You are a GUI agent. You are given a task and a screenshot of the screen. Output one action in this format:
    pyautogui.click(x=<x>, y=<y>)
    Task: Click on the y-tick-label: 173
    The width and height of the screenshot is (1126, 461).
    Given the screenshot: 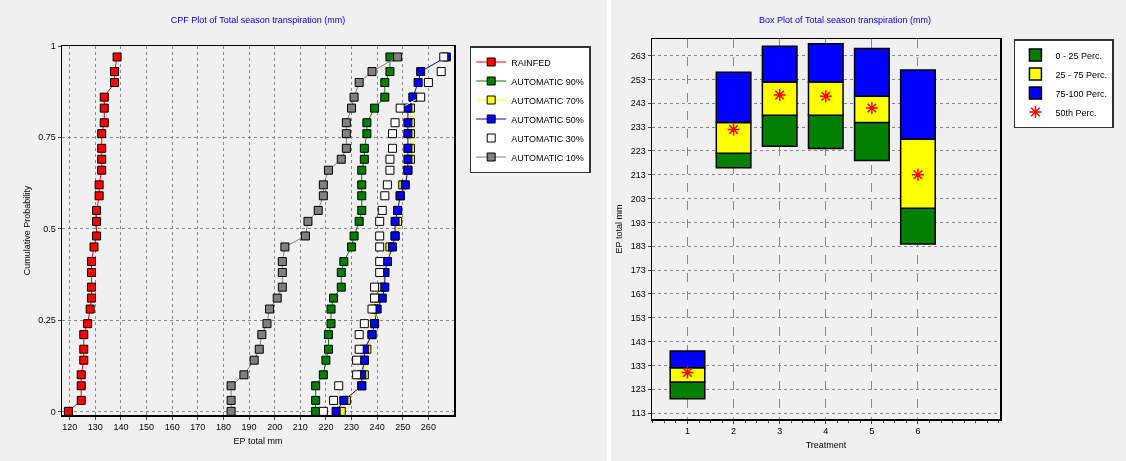 What is the action you would take?
    pyautogui.click(x=638, y=270)
    